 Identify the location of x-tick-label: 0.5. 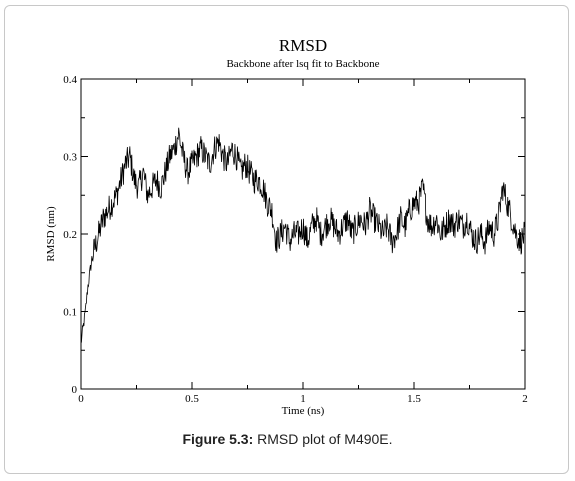
(192, 399).